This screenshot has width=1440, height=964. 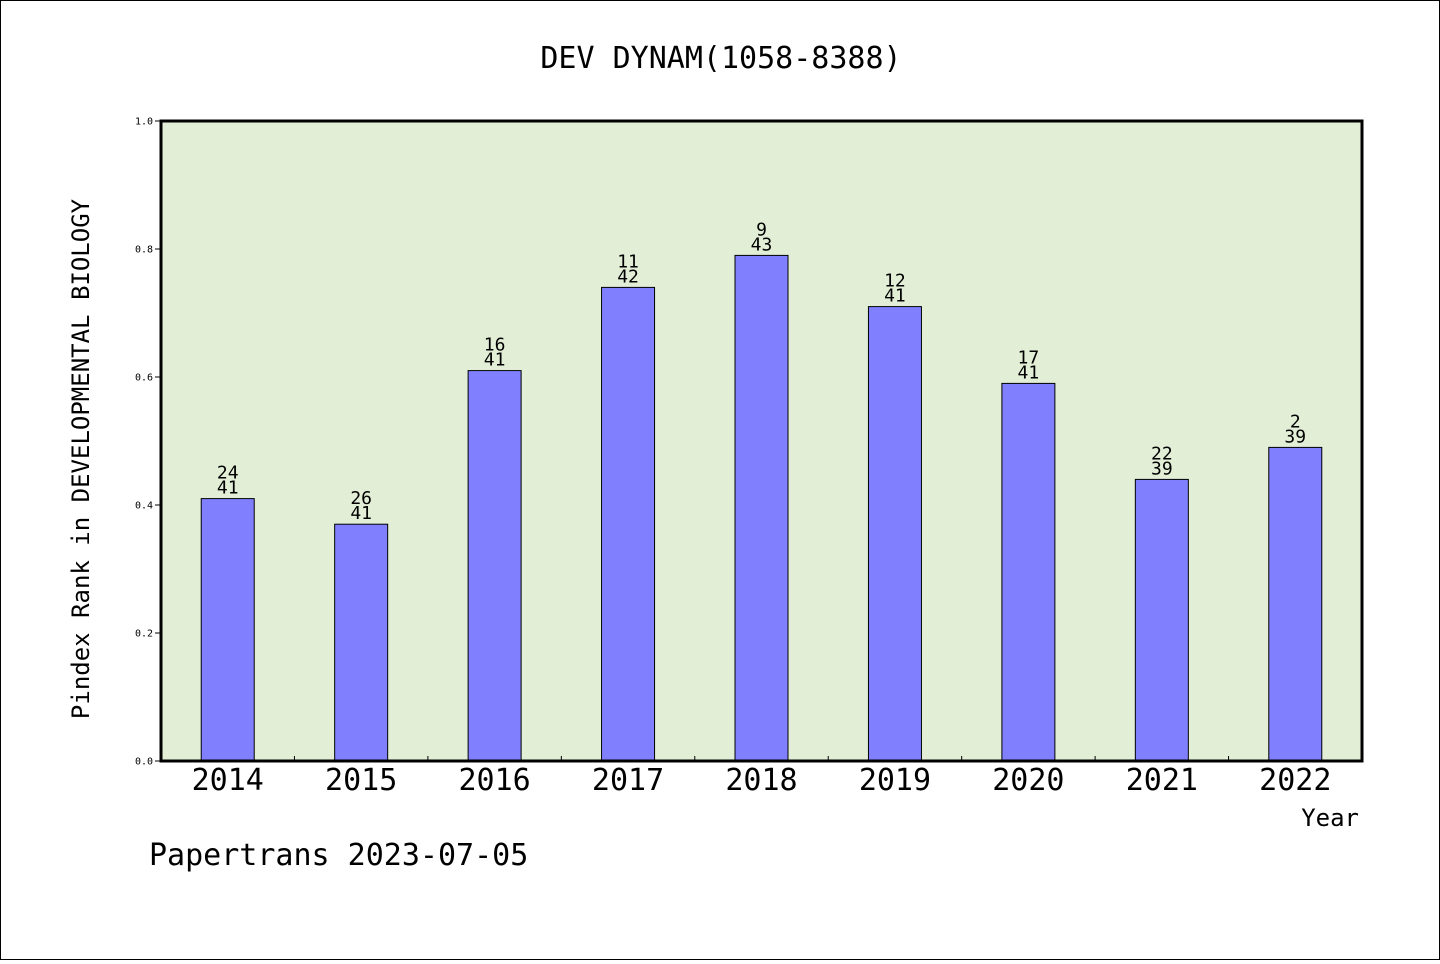 What do you see at coordinates (1162, 453) in the screenshot?
I see `data-label-rank: 22` at bounding box center [1162, 453].